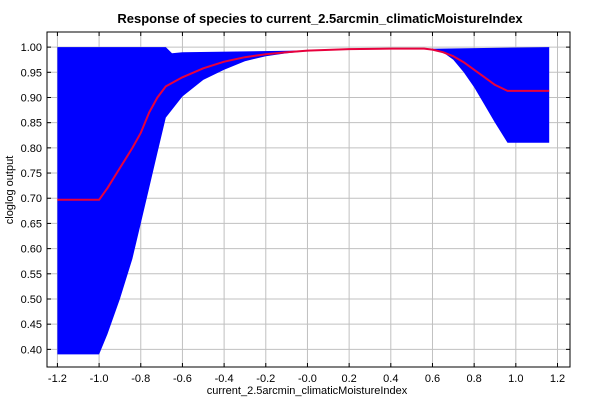  What do you see at coordinates (432, 379) in the screenshot?
I see `x-tick-label: 0.6` at bounding box center [432, 379].